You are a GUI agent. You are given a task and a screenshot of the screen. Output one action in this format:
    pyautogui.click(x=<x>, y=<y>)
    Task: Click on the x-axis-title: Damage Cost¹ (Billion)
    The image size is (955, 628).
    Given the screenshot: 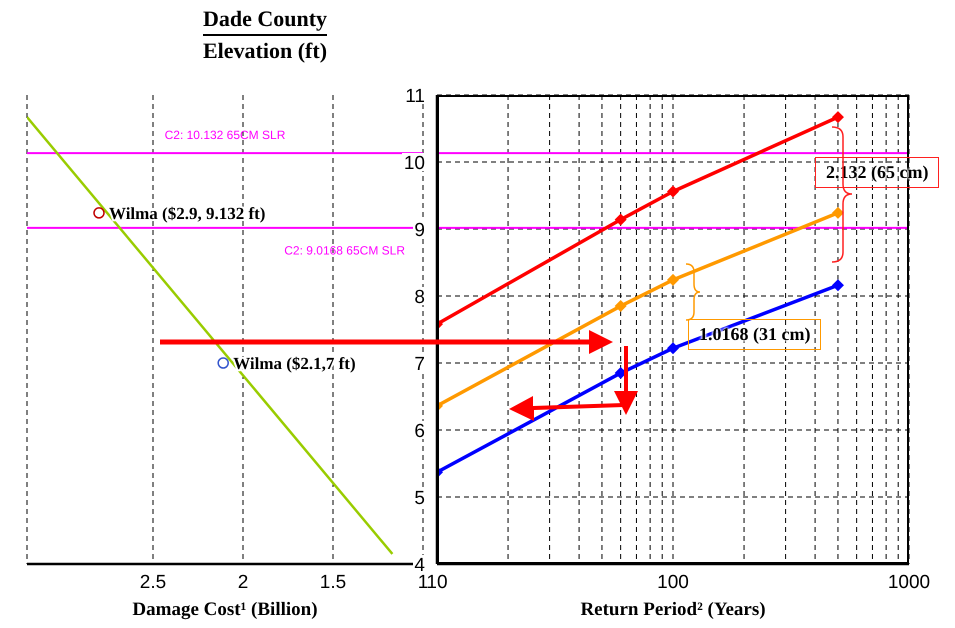 What is the action you would take?
    pyautogui.click(x=225, y=610)
    